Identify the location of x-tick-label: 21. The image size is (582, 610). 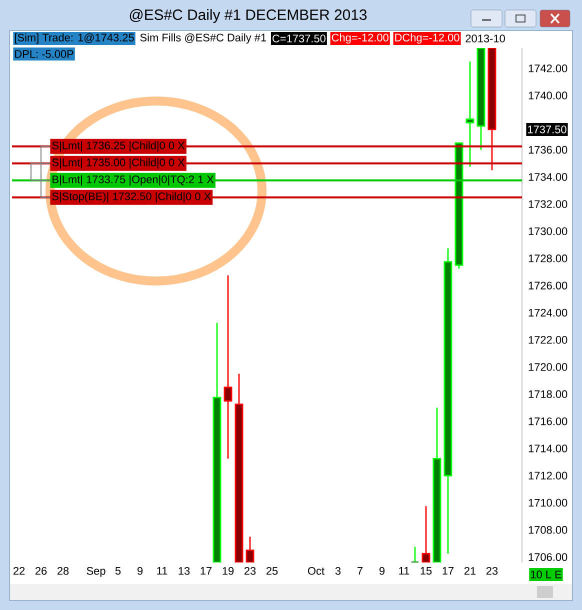
(470, 571).